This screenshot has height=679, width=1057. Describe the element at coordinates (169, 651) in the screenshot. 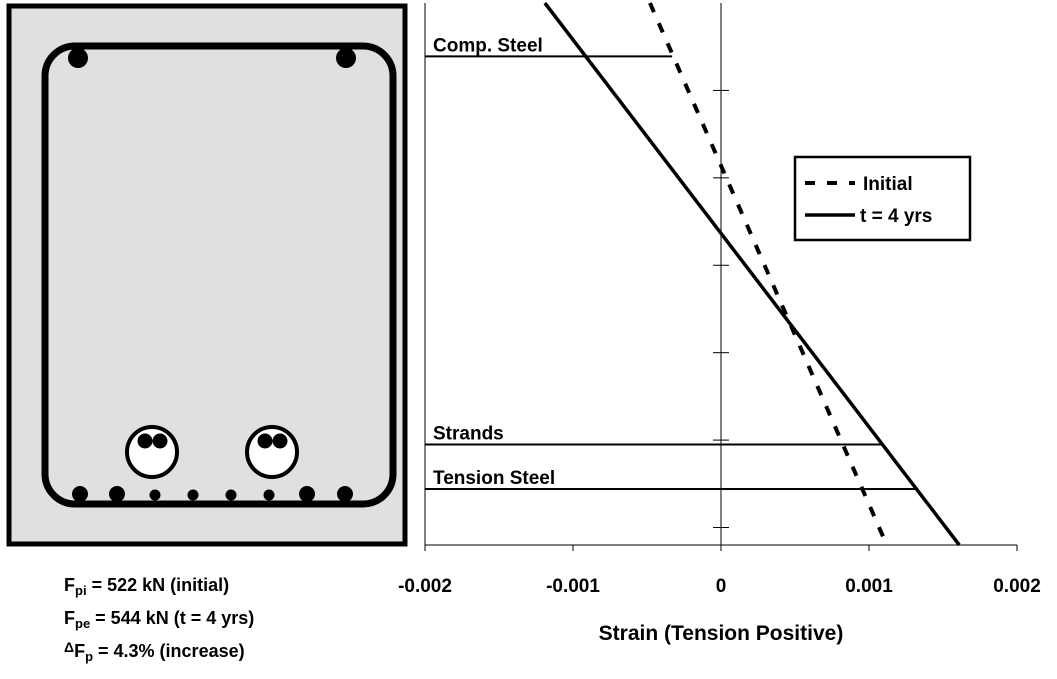

I see `annotation-text: = 4.3% (increase)` at that location.